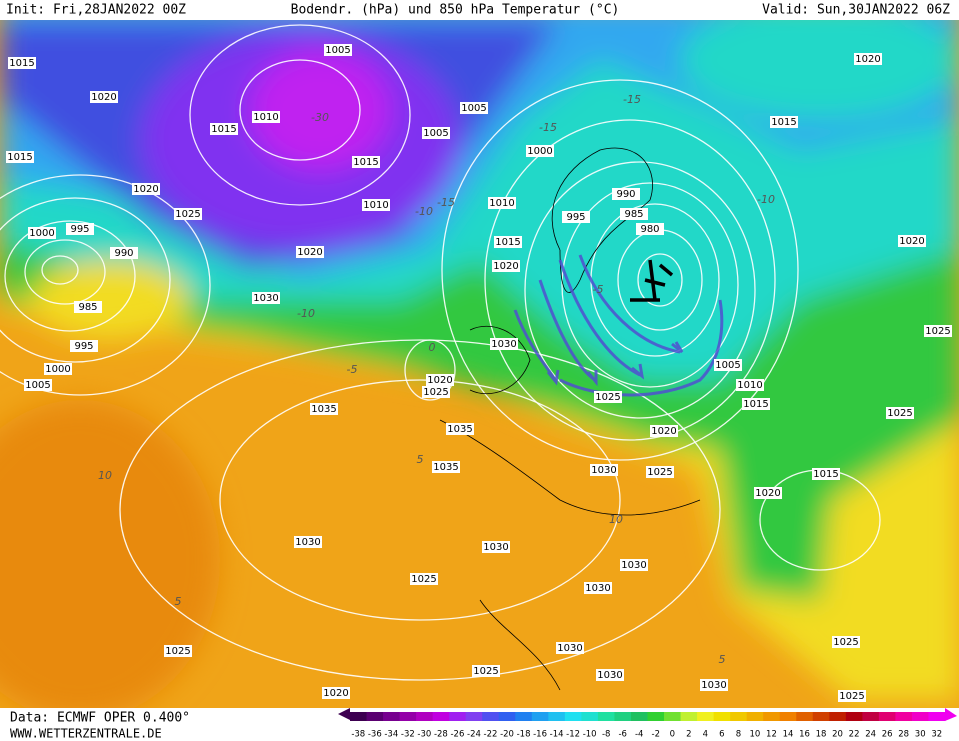  I want to click on temperature-label: -15, so click(632, 99).